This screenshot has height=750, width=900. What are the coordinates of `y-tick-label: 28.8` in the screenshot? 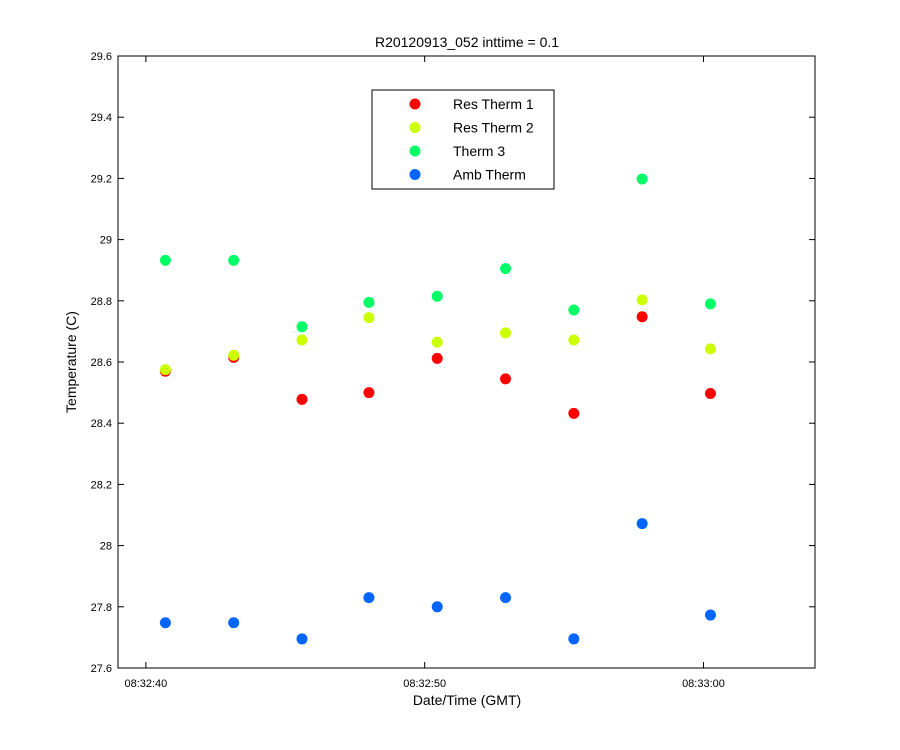 It's located at (101, 302).